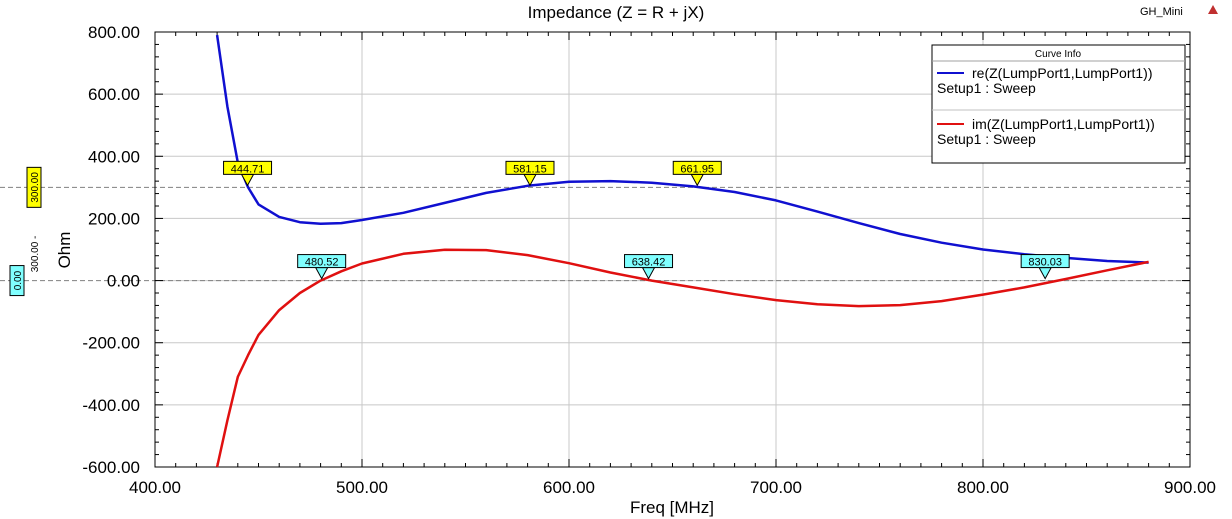 This screenshot has height=519, width=1232. What do you see at coordinates (123, 281) in the screenshot?
I see `y-tick-label: 0.00` at bounding box center [123, 281].